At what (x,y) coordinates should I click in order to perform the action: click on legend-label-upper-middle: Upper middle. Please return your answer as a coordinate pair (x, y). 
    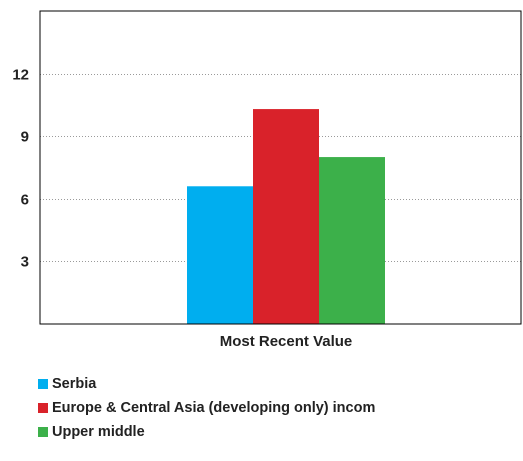
    Looking at the image, I should click on (98, 432).